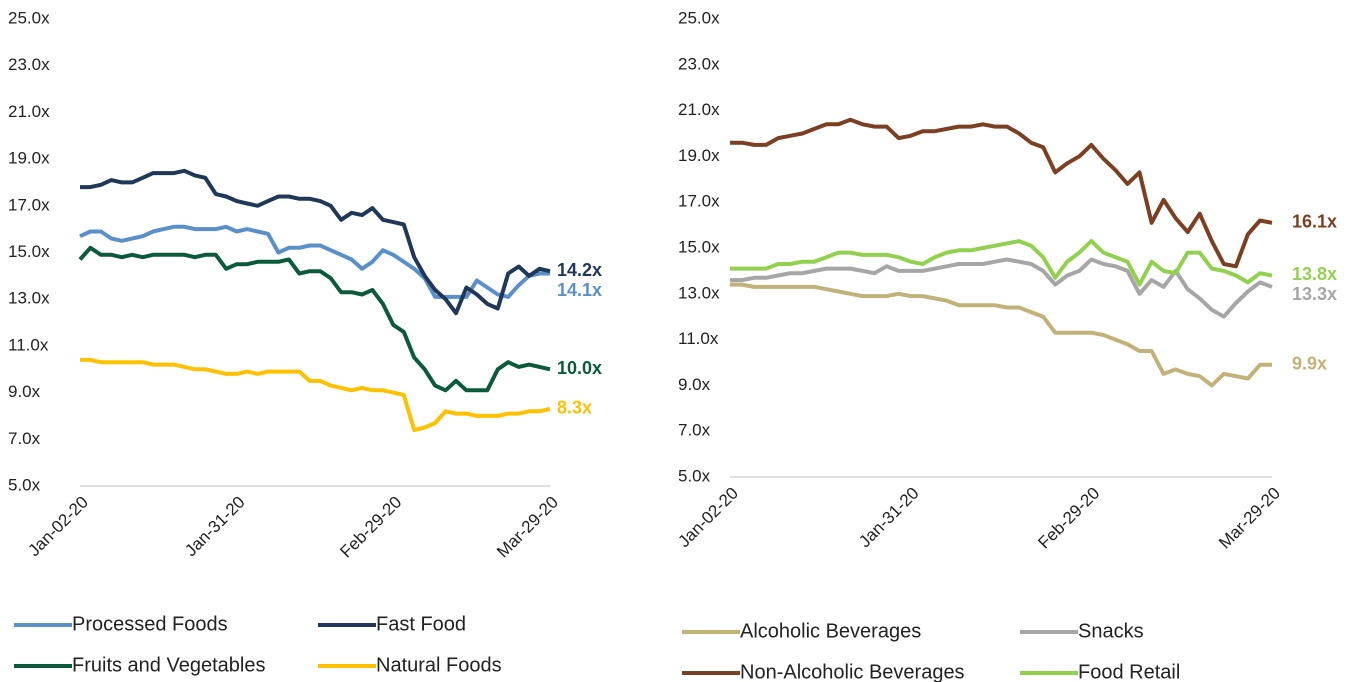 This screenshot has height=682, width=1356. Describe the element at coordinates (852, 671) in the screenshot. I see `legend-label: Non-Alcoholic Beverages` at that location.